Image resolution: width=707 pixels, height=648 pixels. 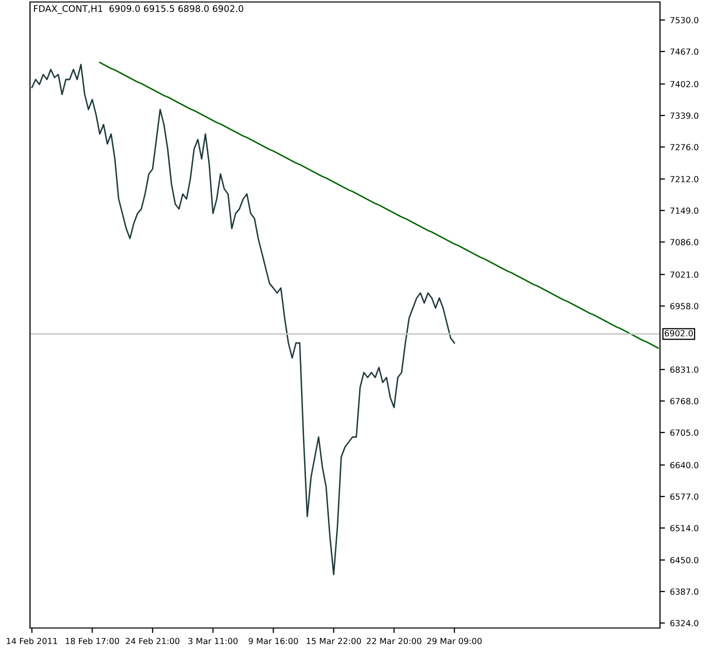 I want to click on x-tick-label: 22 Mar 20:00, so click(x=394, y=641).